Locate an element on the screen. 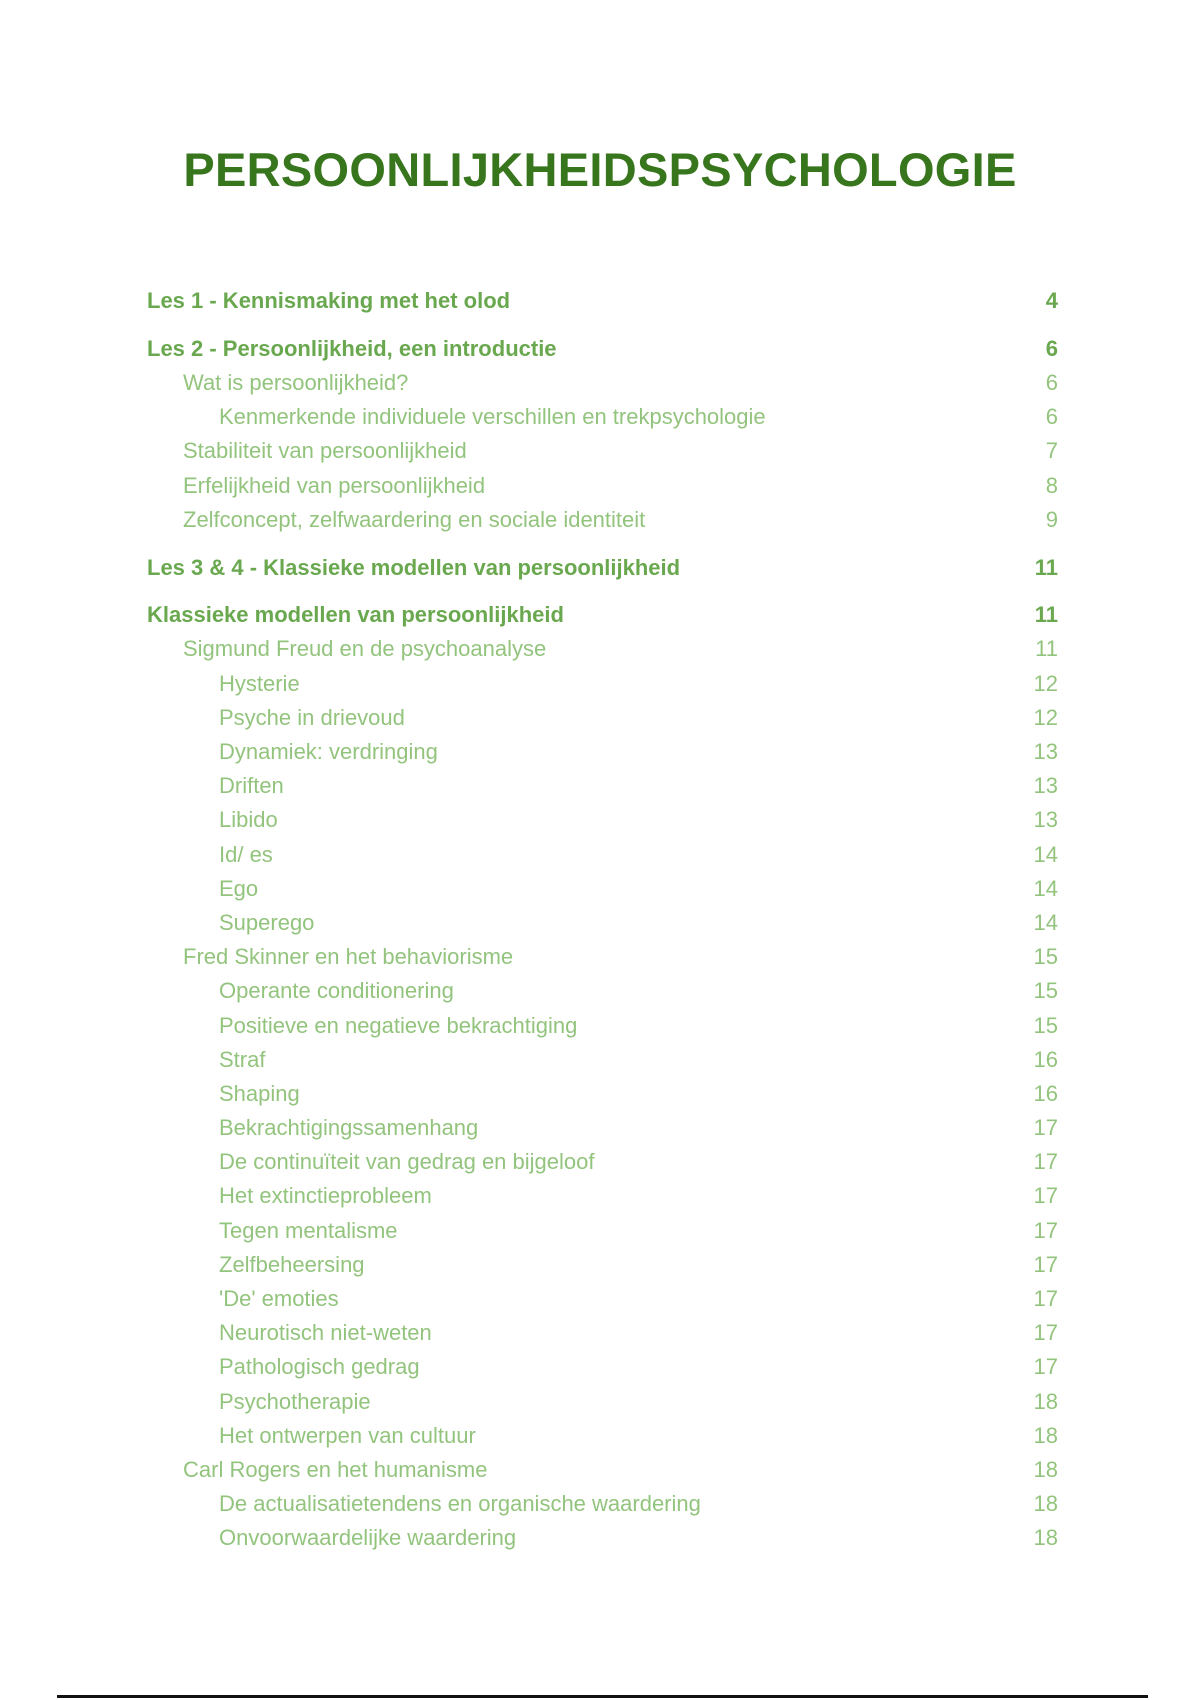 This screenshot has height=1700, width=1200. toc-entry-title: Operante conditionering is located at coordinates (336, 991).